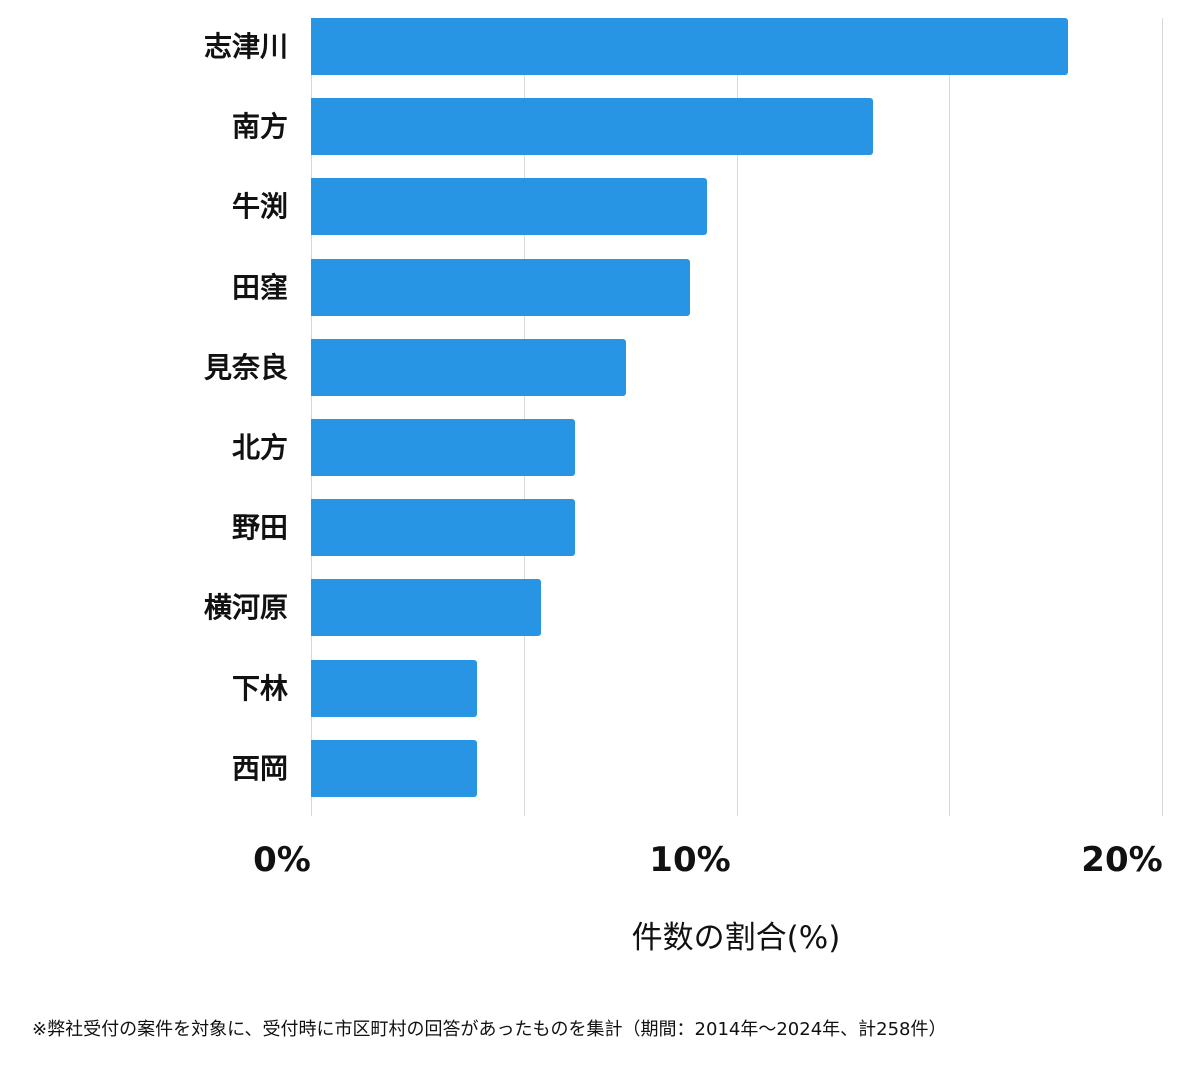 The width and height of the screenshot is (1200, 1069). I want to click on category-label: 南方, so click(259, 127).